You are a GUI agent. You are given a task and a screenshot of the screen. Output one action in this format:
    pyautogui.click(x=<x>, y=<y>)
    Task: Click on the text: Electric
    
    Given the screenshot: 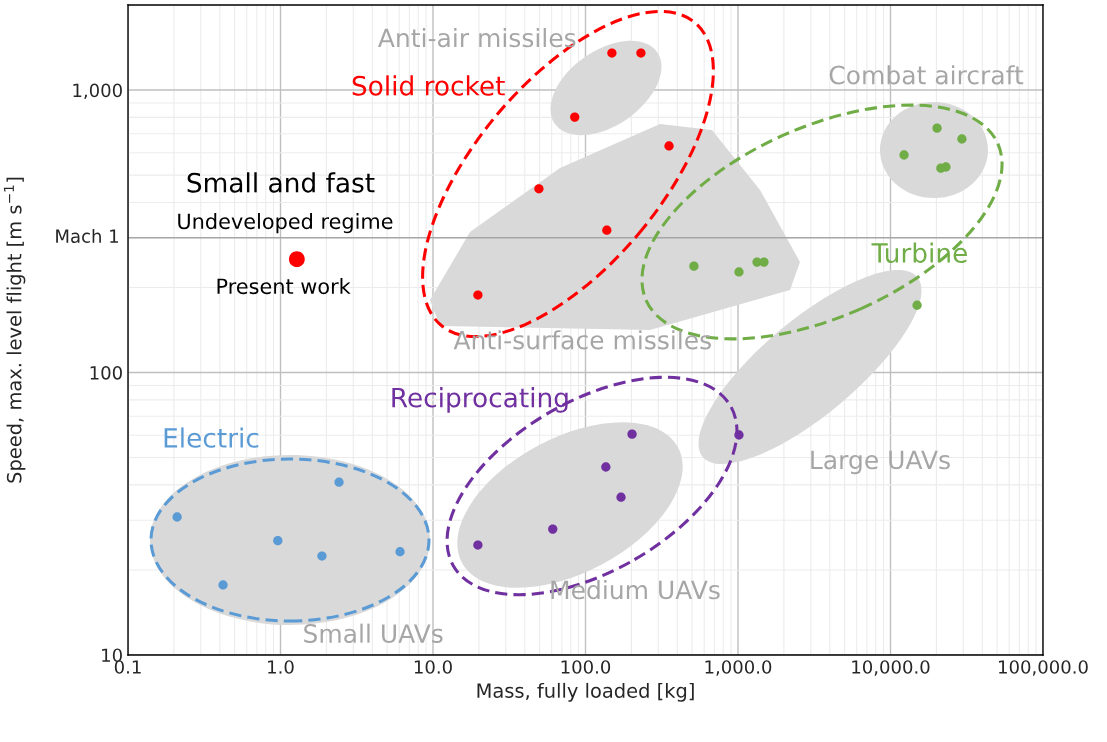 What is the action you would take?
    pyautogui.click(x=211, y=437)
    